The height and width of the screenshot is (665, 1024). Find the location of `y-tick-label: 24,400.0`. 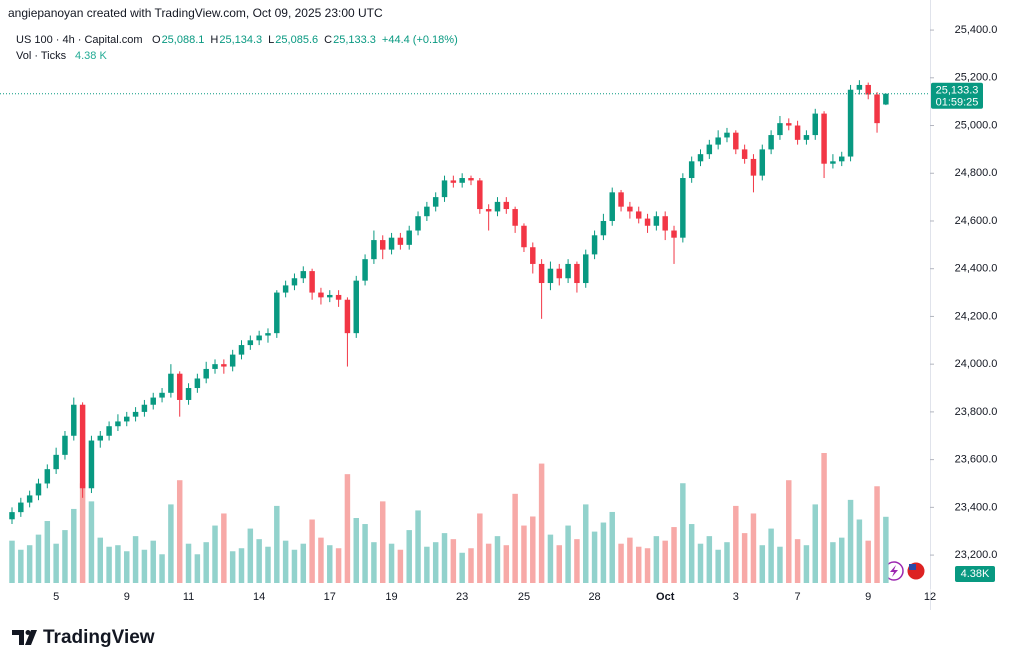

y-tick-label: 24,400.0 is located at coordinates (976, 269).